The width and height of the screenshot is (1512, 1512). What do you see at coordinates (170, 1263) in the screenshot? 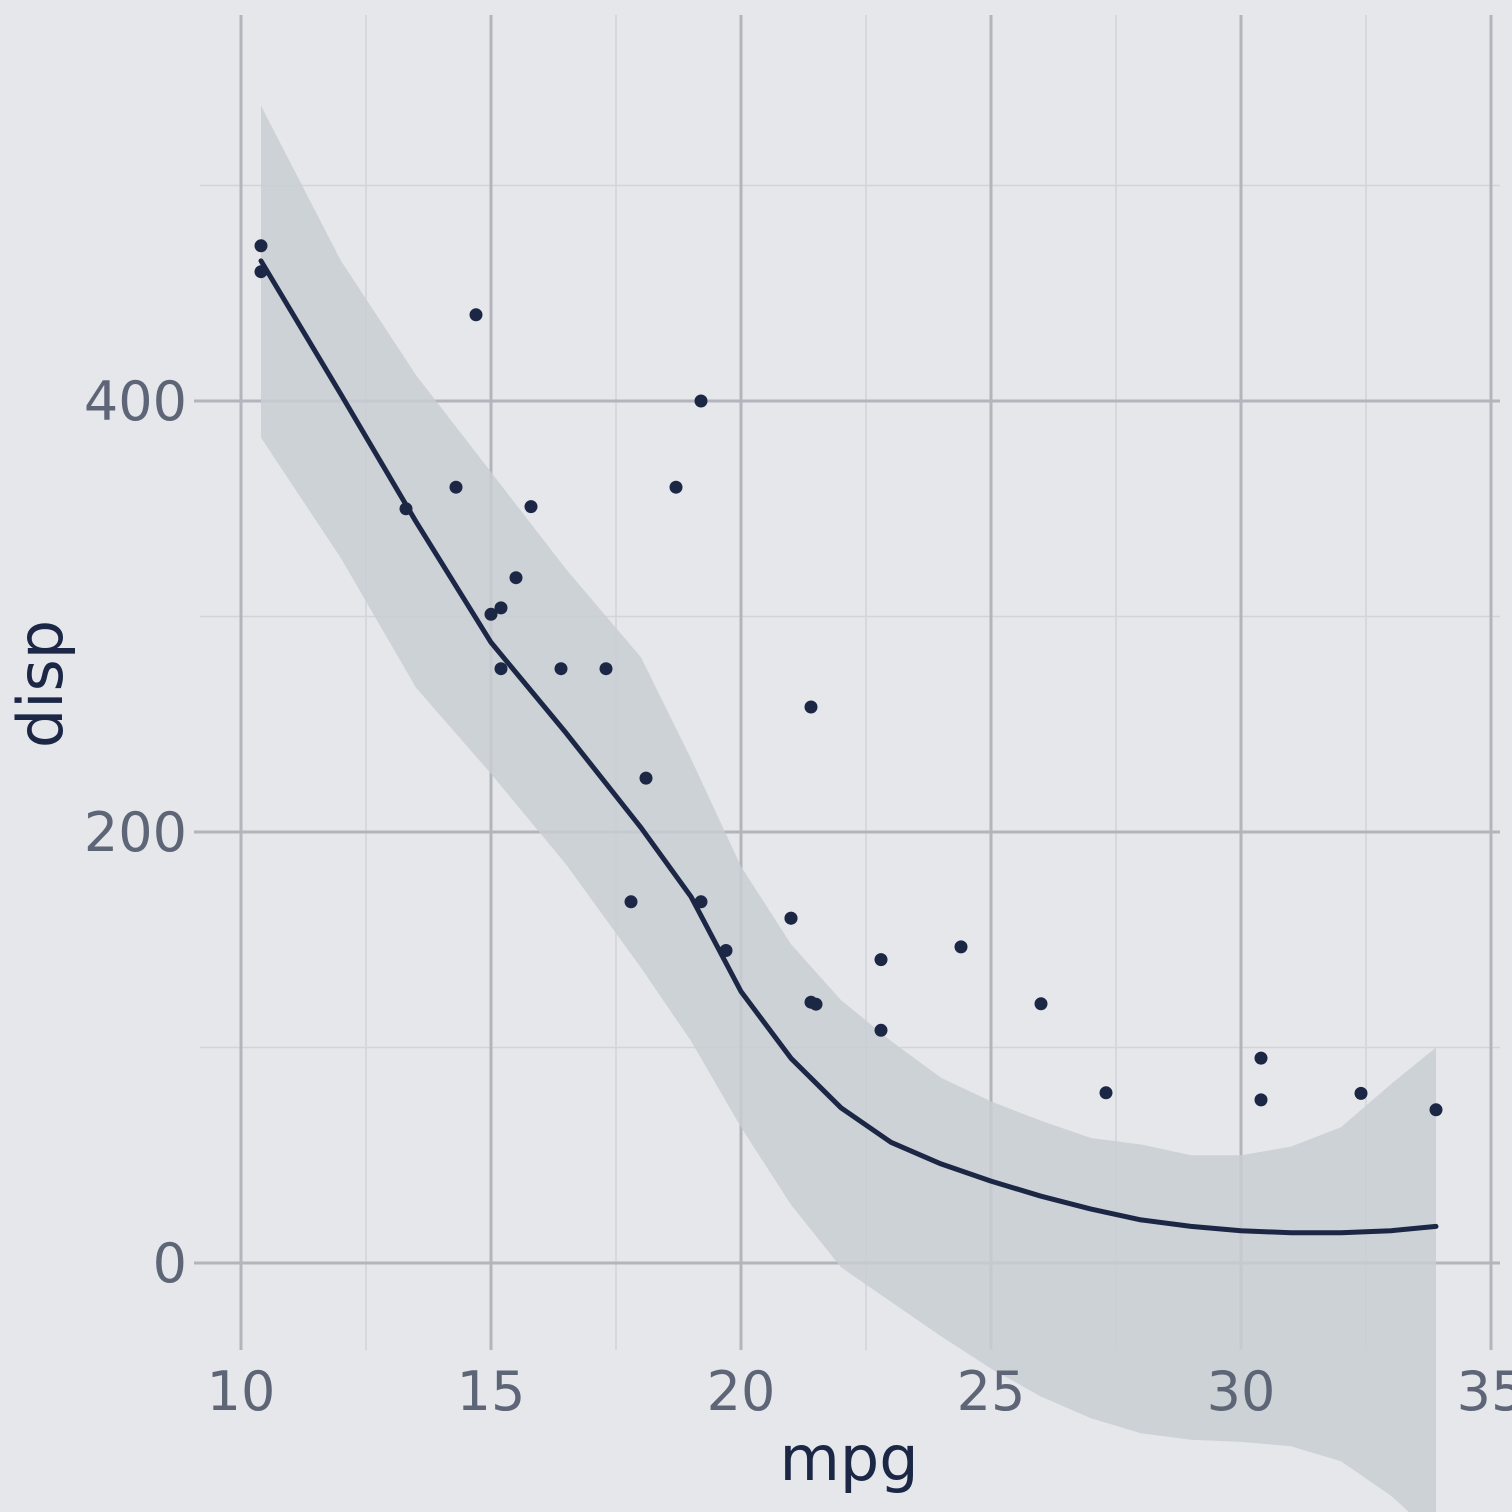
I see `y-tick-label: 0` at bounding box center [170, 1263].